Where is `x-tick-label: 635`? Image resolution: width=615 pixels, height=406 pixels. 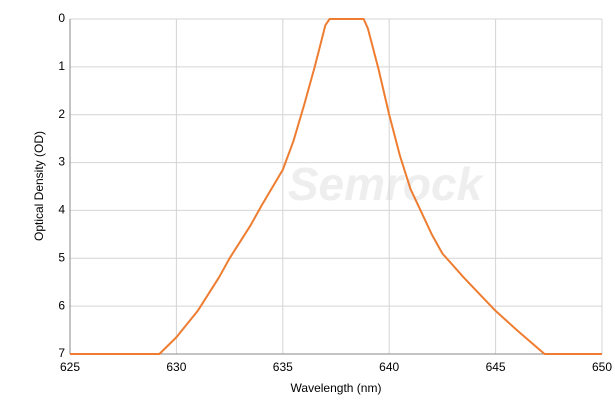 x-tick-label: 635 is located at coordinates (283, 367).